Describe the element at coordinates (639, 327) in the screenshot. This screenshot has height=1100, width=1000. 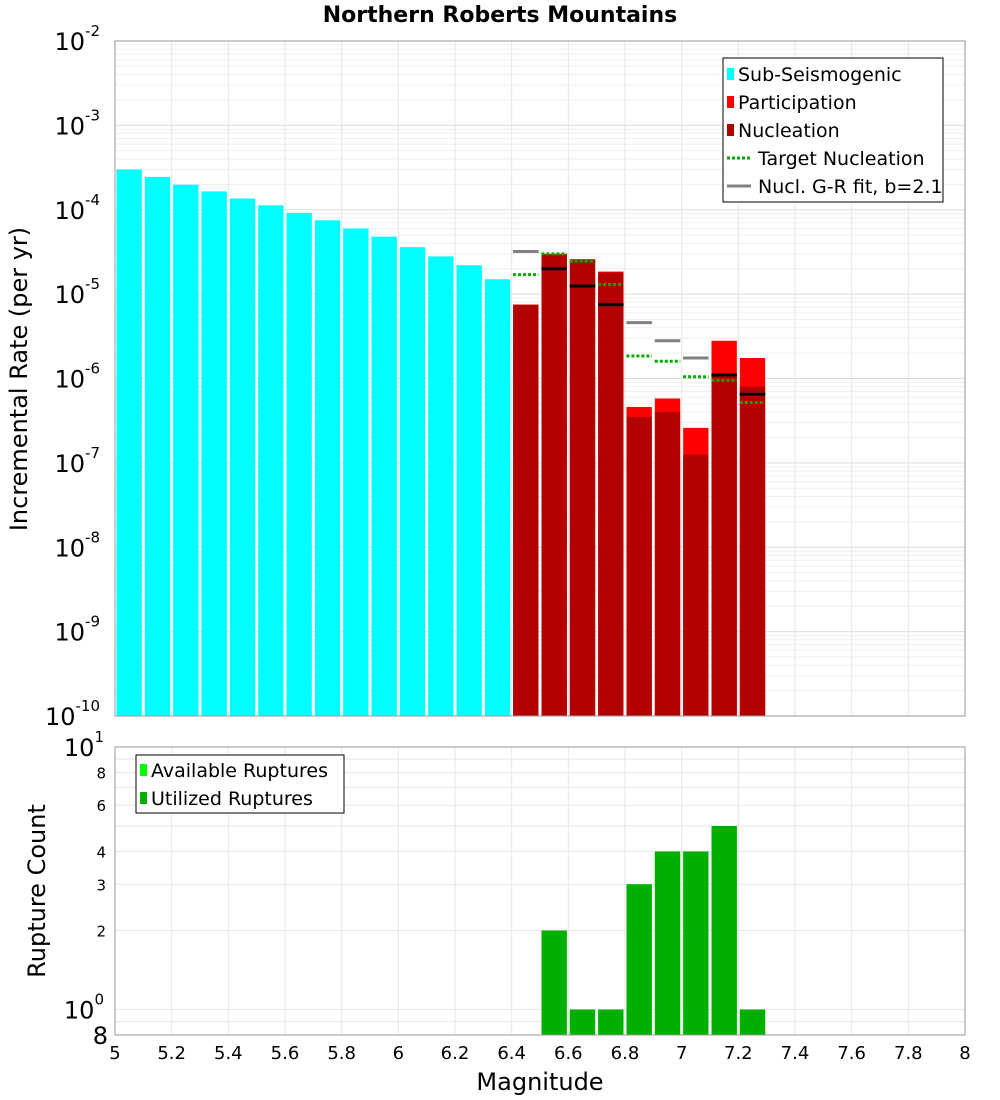
I see `top-segments` at that location.